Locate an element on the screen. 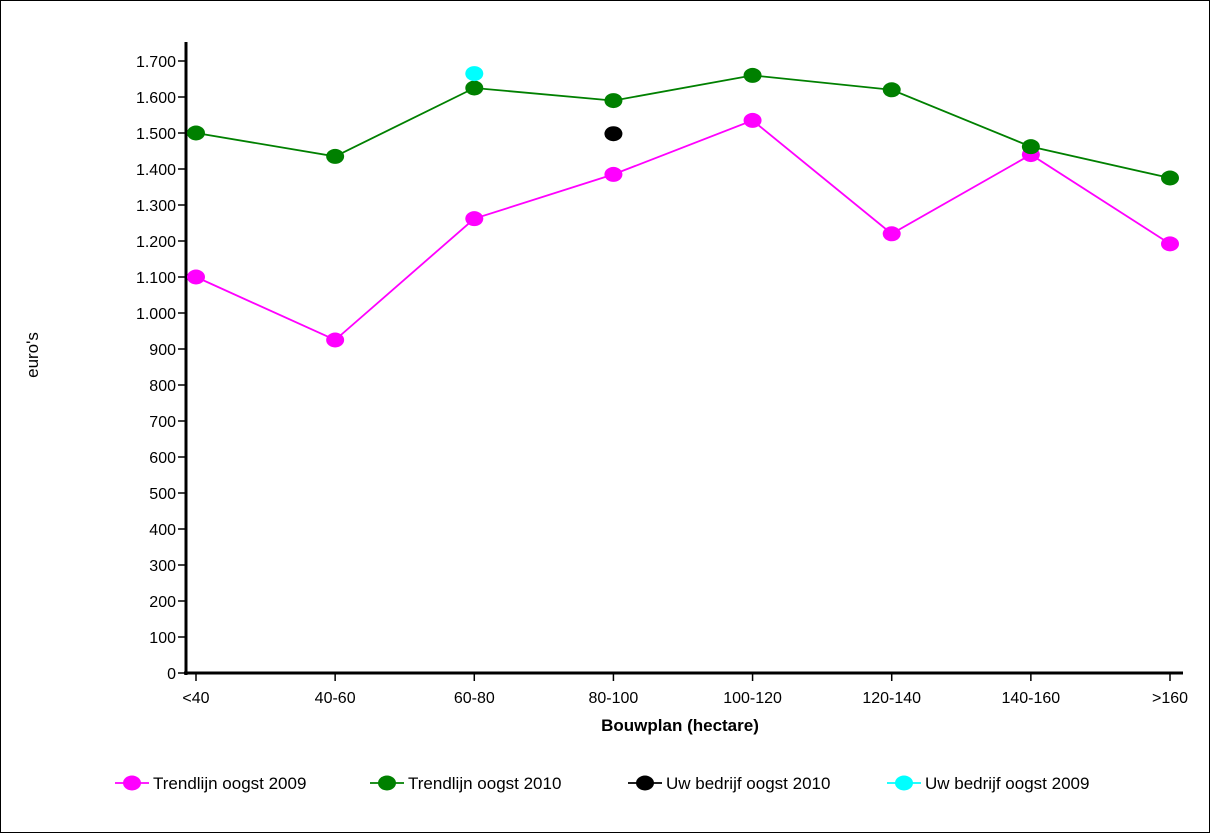 This screenshot has width=1210, height=833. y-tick-label: 1.400 is located at coordinates (156, 170).